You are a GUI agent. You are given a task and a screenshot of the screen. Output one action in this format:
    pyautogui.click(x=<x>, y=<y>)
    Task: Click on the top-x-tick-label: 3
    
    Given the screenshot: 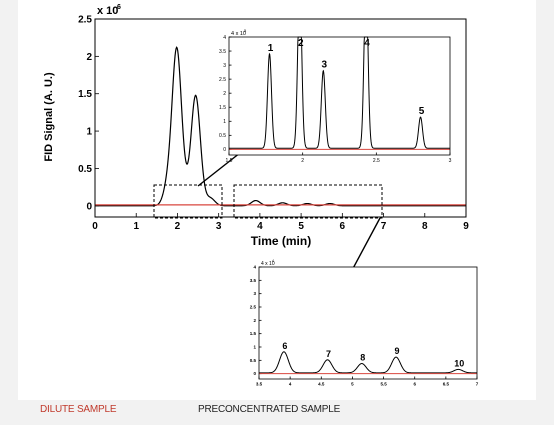 What is the action you would take?
    pyautogui.click(x=450, y=161)
    